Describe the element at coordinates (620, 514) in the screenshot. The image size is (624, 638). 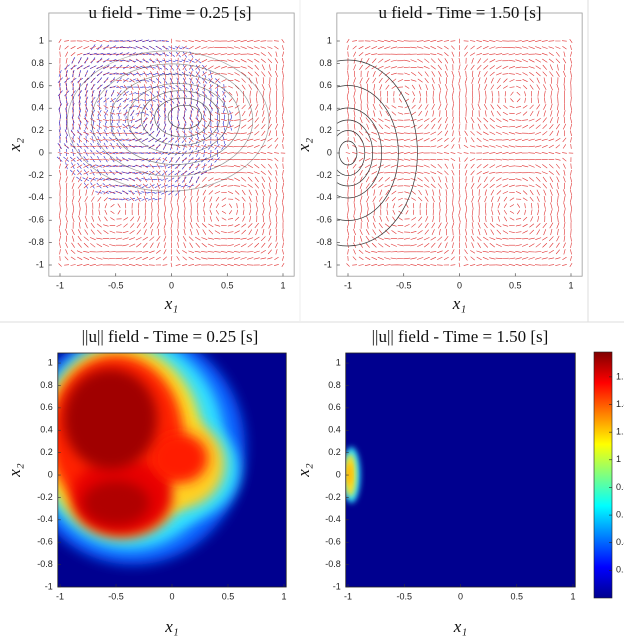
I see `colorbar-tick-label: 0.6` at that location.